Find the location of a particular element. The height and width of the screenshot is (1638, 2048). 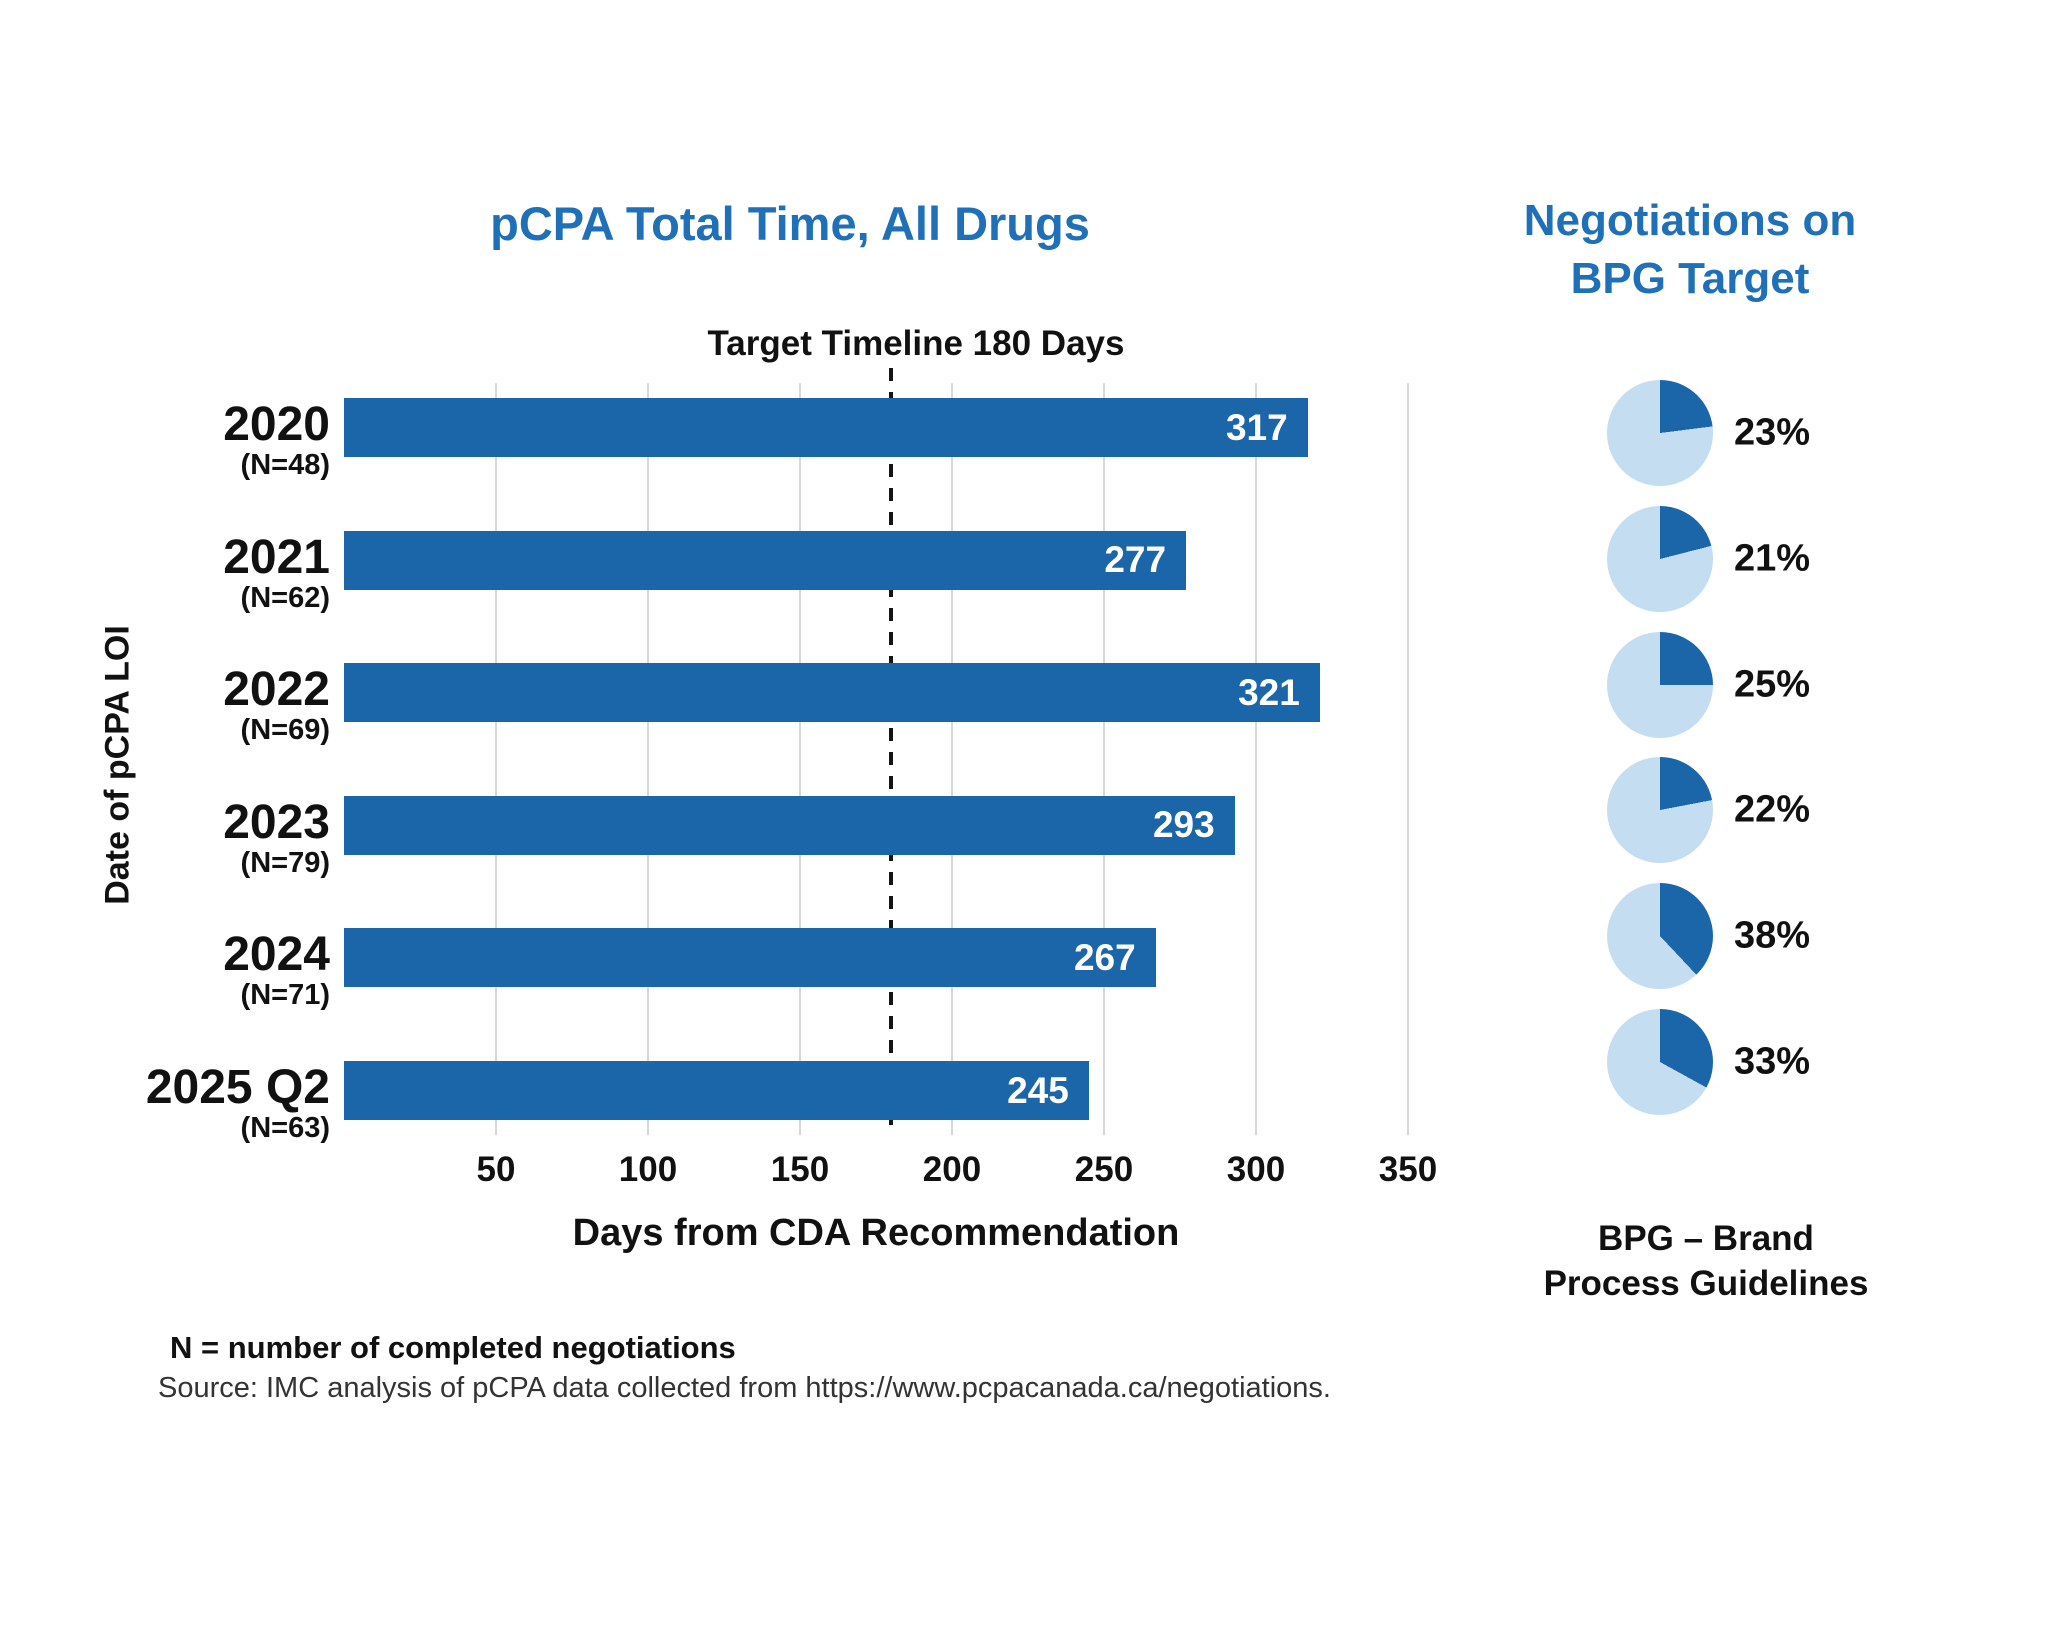

bar-2024: 267 is located at coordinates (750, 958).